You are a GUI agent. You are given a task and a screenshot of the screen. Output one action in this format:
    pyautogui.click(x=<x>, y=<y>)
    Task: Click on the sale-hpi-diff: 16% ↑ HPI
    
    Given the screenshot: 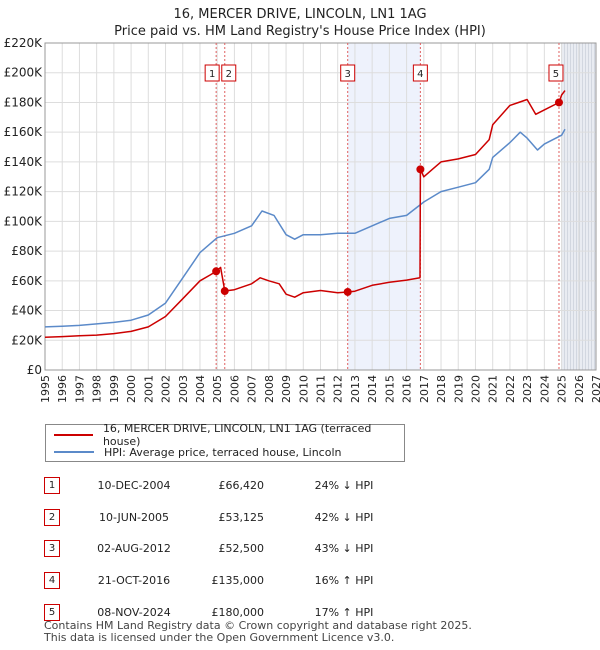 What is the action you would take?
    pyautogui.click(x=344, y=581)
    